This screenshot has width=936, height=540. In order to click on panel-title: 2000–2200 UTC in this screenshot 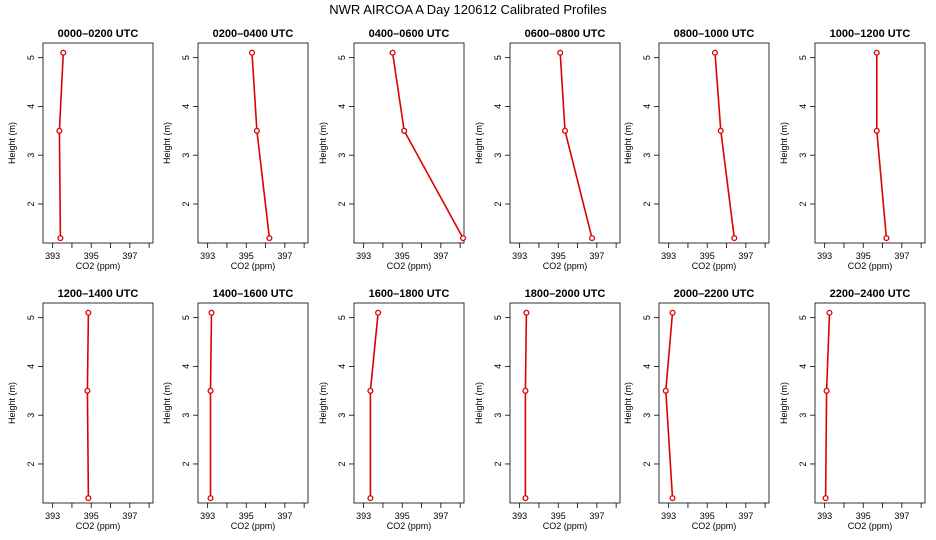, I will do `click(714, 294)`.